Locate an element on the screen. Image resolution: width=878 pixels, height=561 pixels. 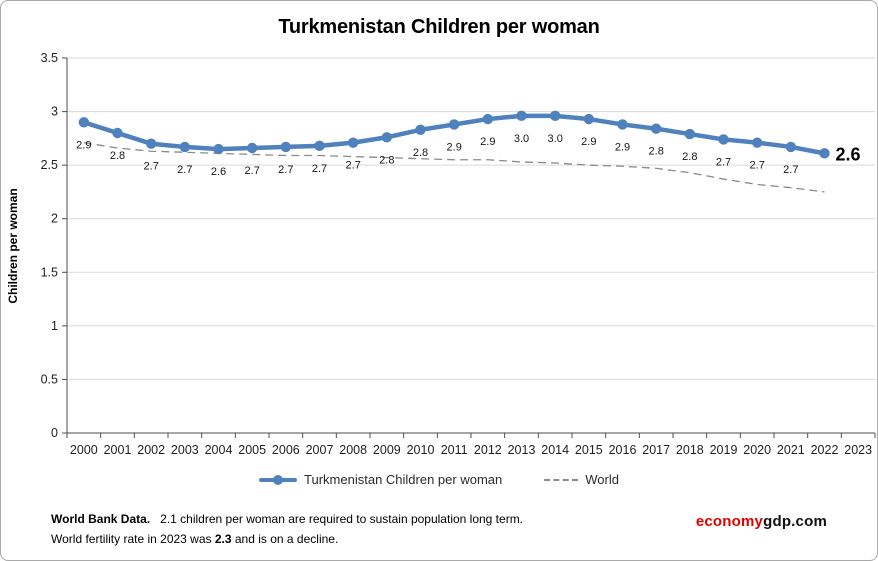
svg-text: 2 is located at coordinates (54, 219).